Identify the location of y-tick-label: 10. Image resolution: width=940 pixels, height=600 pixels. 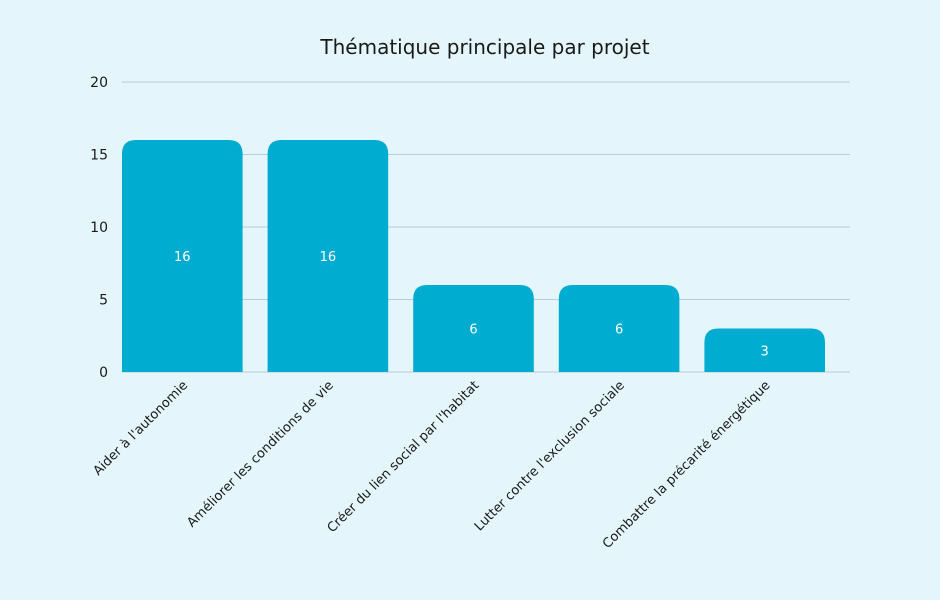
(99, 228).